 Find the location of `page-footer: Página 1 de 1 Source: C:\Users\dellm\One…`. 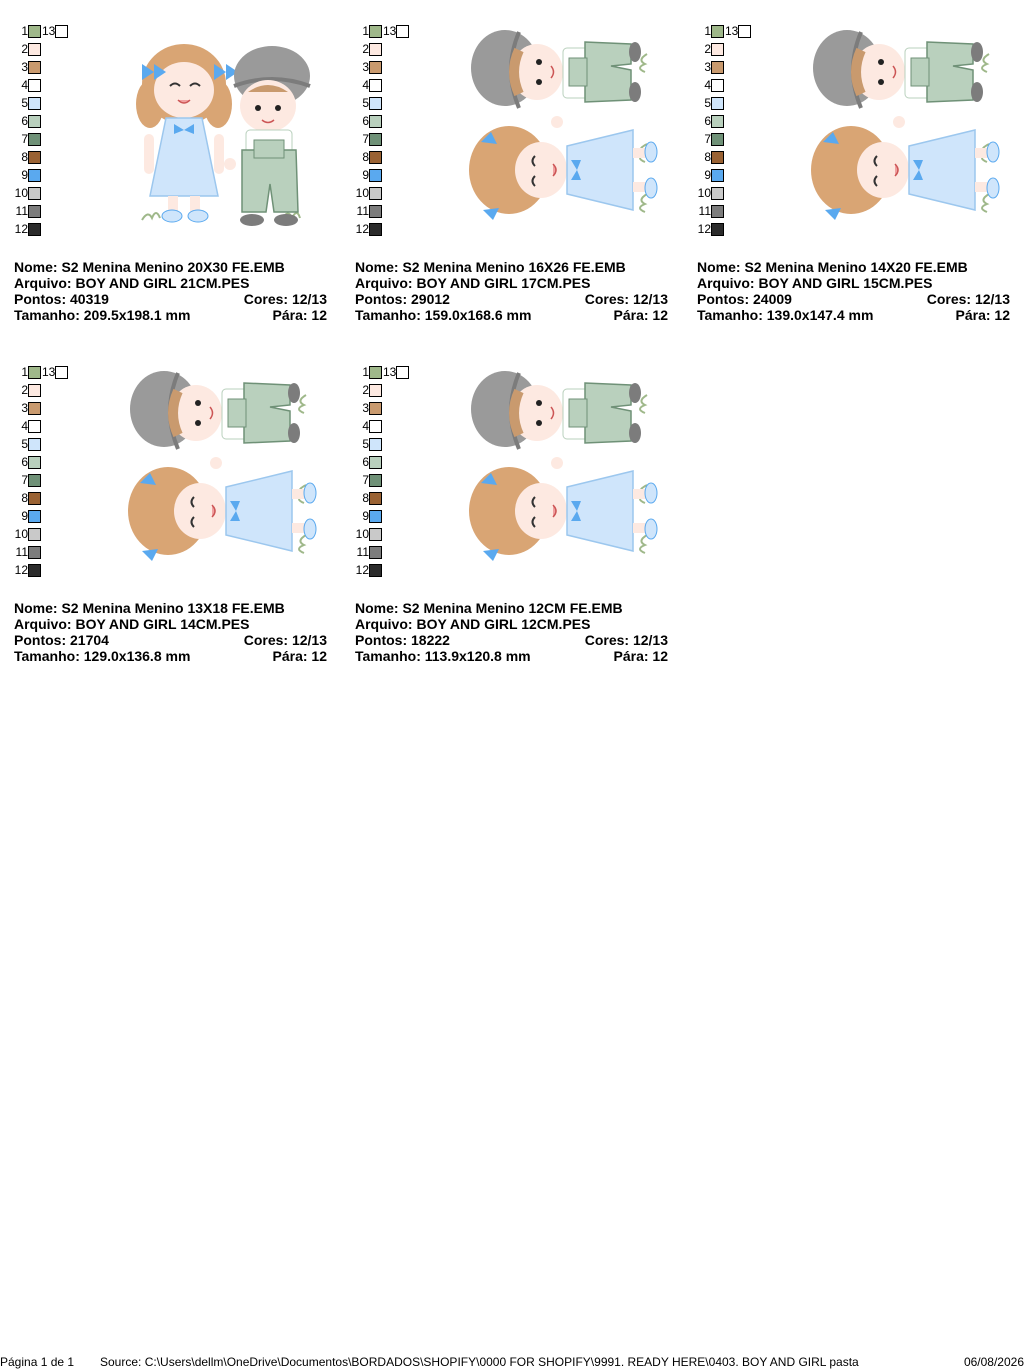

page-footer: Página 1 de 1 Source: C:\Users\dellm\One… is located at coordinates (512, 1362).